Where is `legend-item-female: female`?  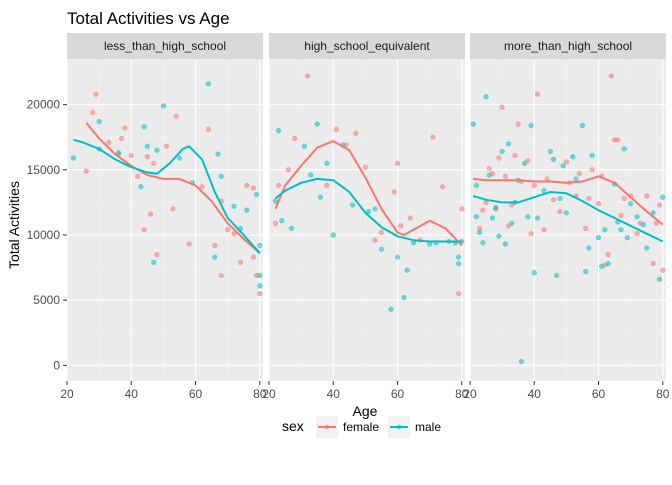
legend-item-female: female is located at coordinates (347, 427).